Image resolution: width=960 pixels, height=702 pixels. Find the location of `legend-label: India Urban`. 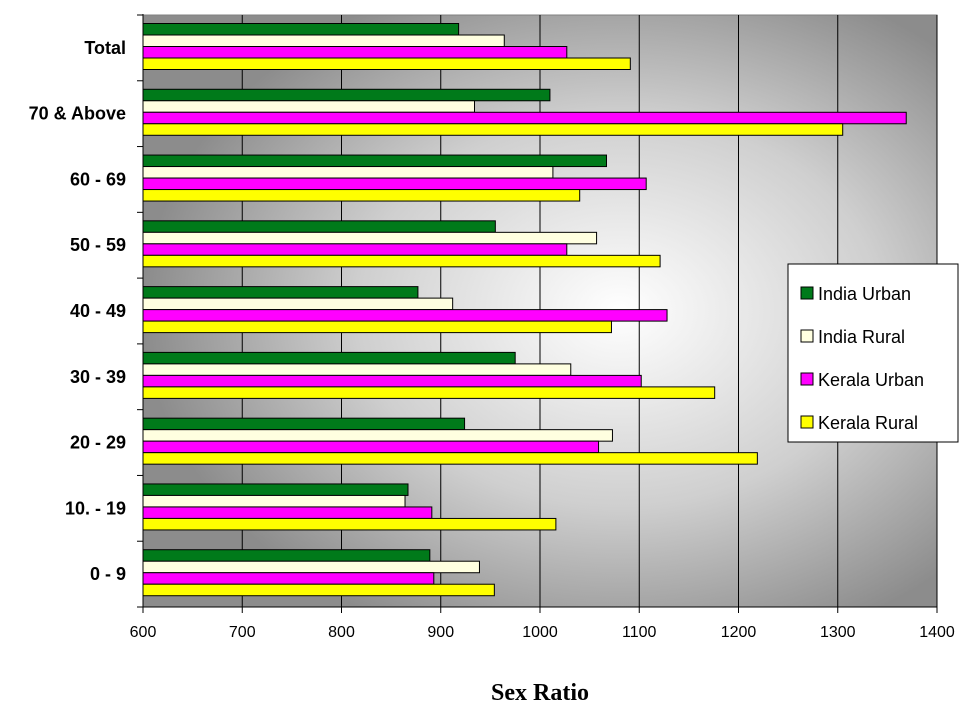

legend-label: India Urban is located at coordinates (864, 294).